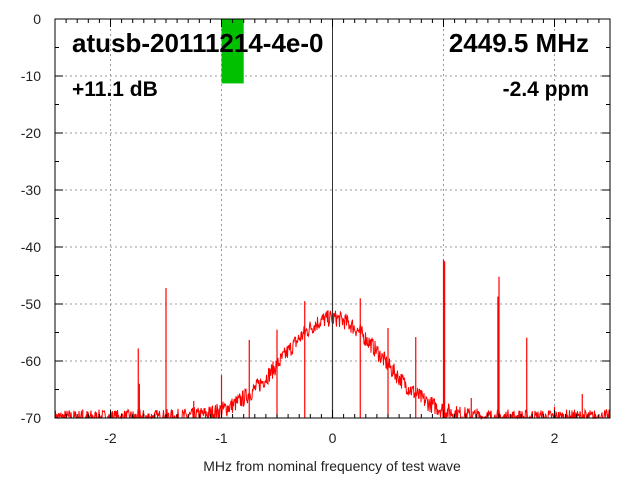 The height and width of the screenshot is (480, 640). What do you see at coordinates (555, 438) in the screenshot?
I see `x-tick-label: 2` at bounding box center [555, 438].